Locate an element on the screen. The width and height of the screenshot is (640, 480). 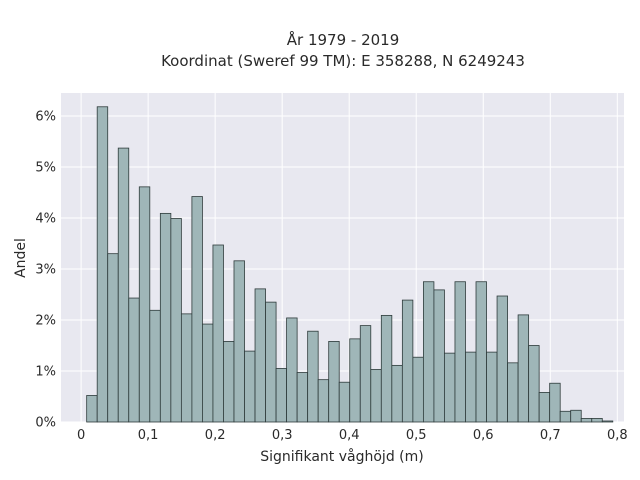
y-tick-label: 3% is located at coordinates (45, 269).